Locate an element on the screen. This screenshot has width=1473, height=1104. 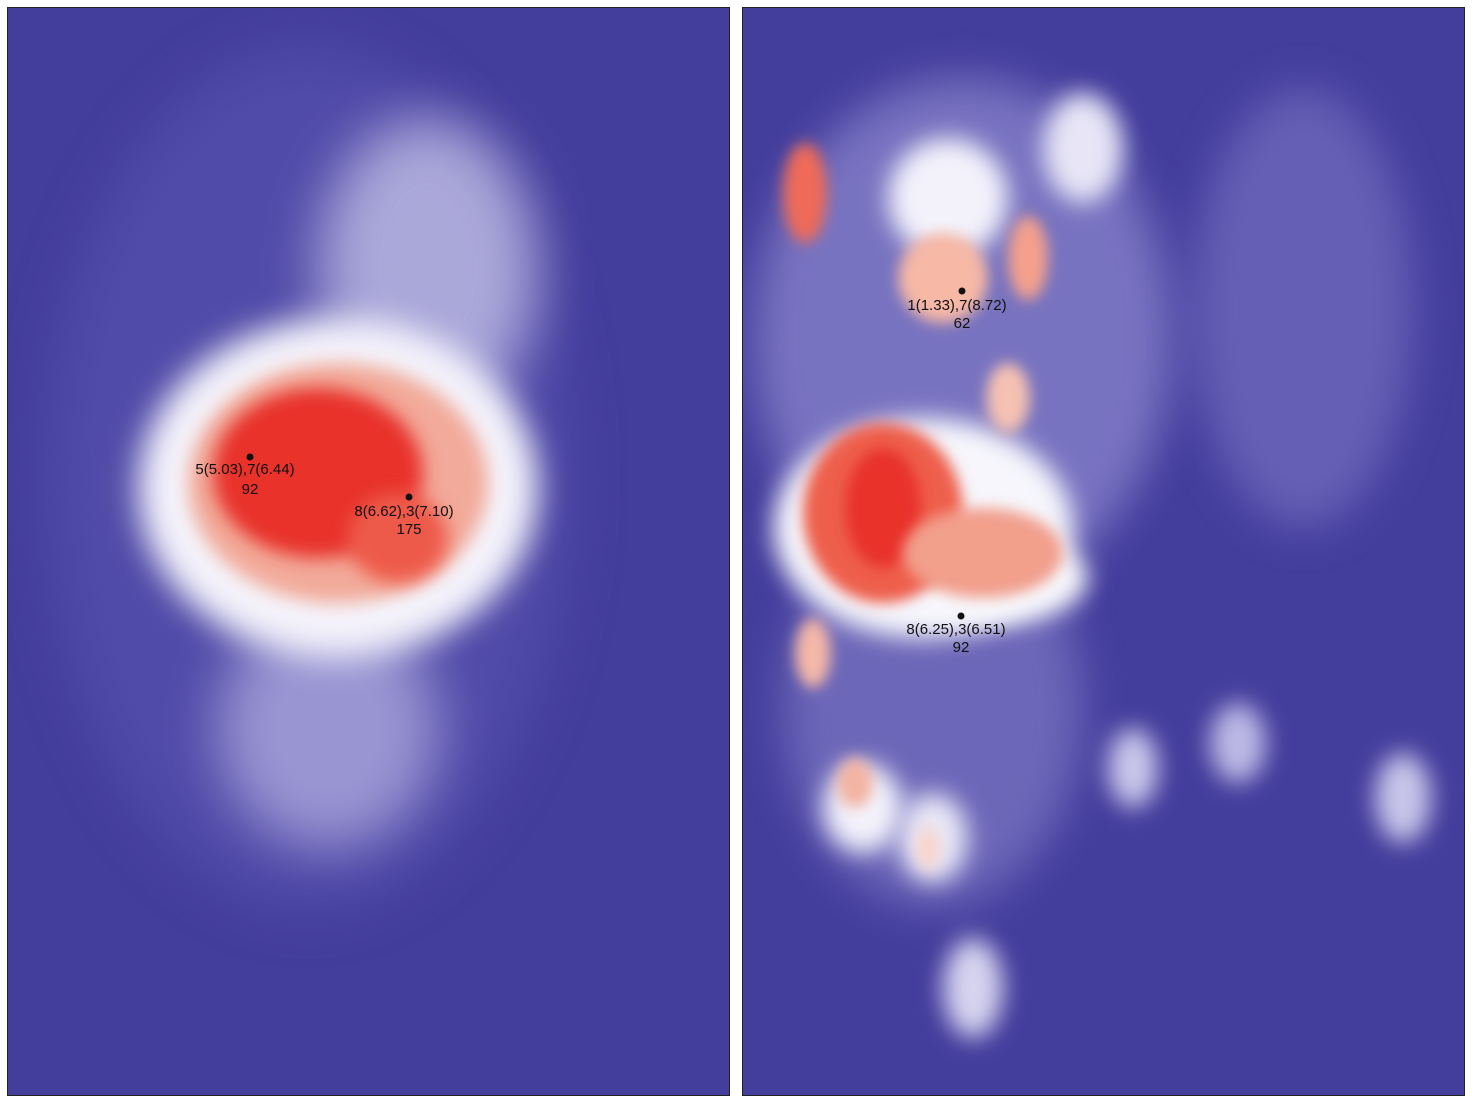
peak-markers-right: 1(1.33),7(8.72) 62 8(6.25),3(6.51) 92 is located at coordinates (956, 471).